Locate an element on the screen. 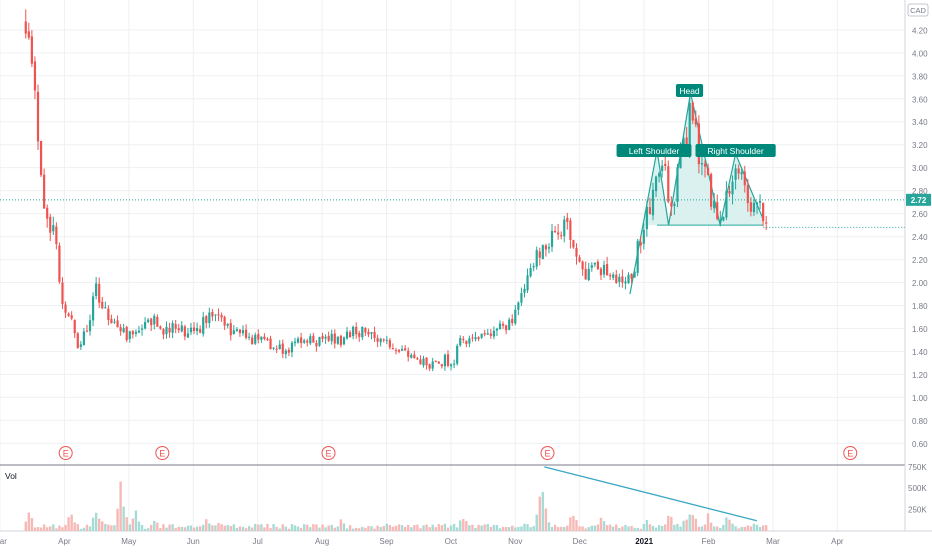  time-tick-label: Sep is located at coordinates (386, 541).